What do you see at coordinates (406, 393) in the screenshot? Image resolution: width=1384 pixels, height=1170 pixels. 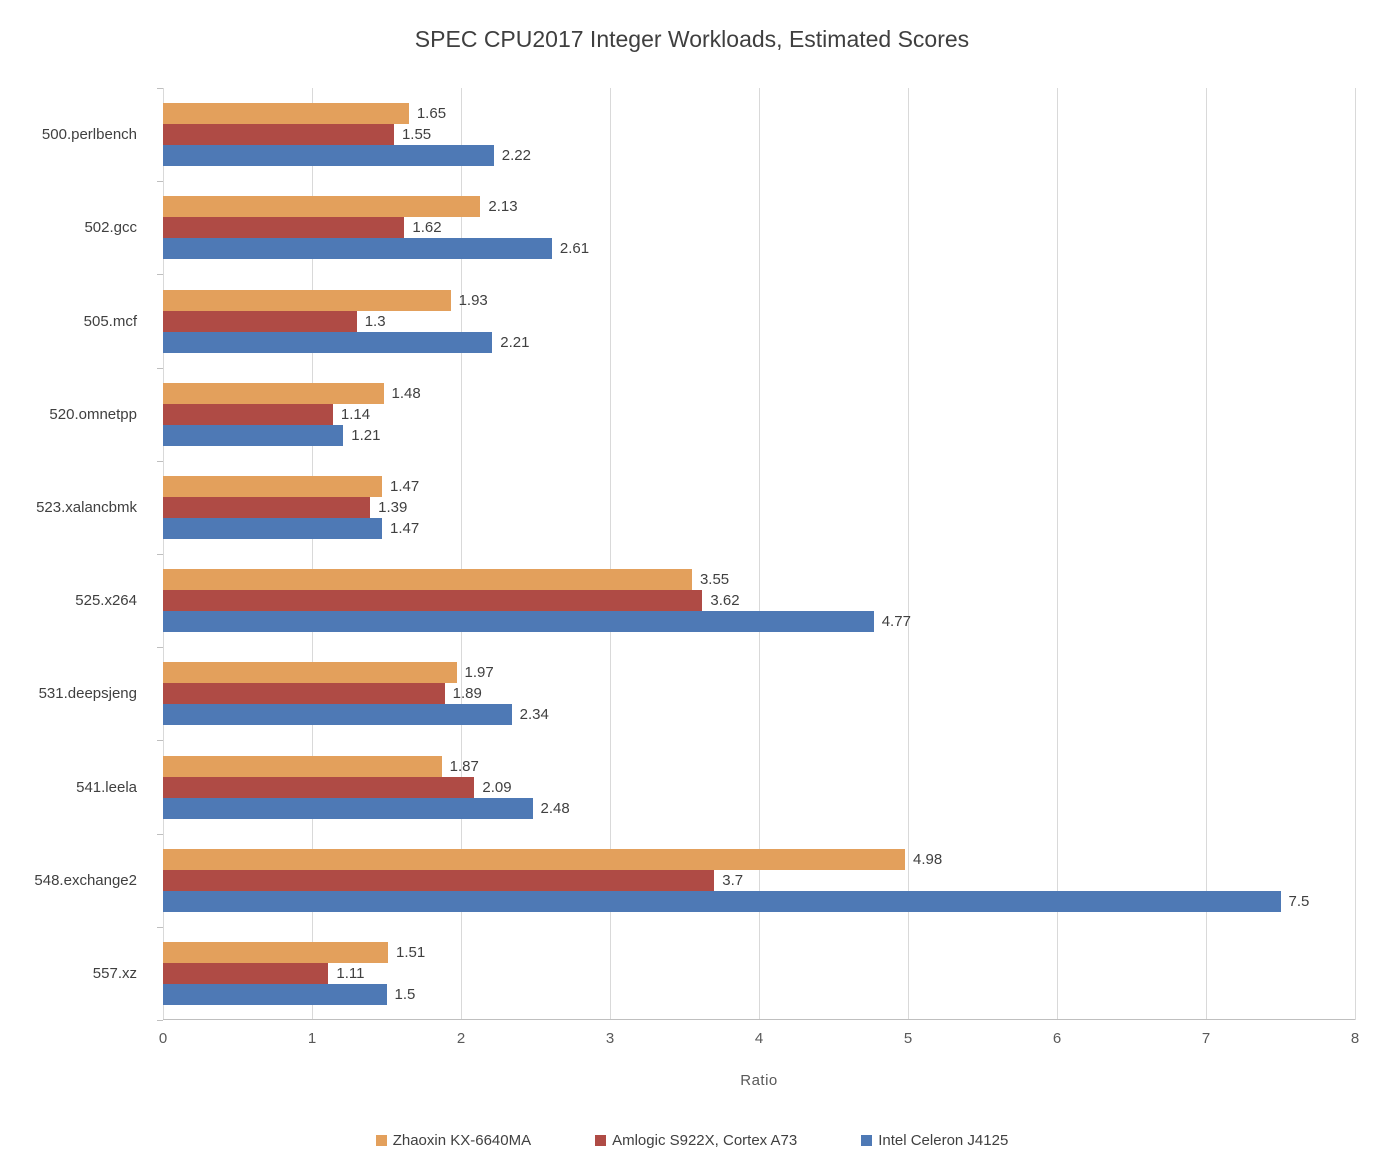 I see `value-label: 1.48` at bounding box center [406, 393].